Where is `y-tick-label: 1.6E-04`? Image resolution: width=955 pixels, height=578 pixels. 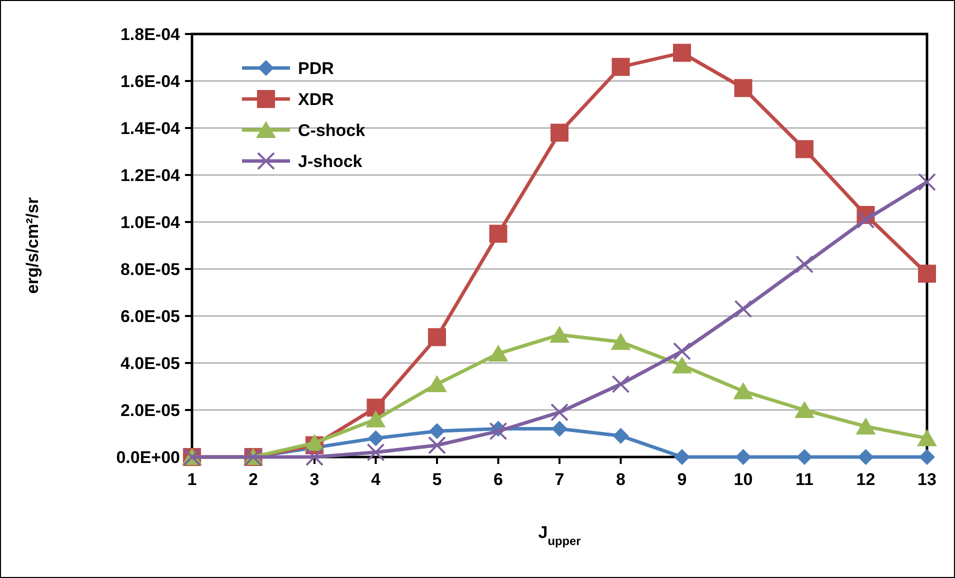 y-tick-label: 1.6E-04 is located at coordinates (150, 81).